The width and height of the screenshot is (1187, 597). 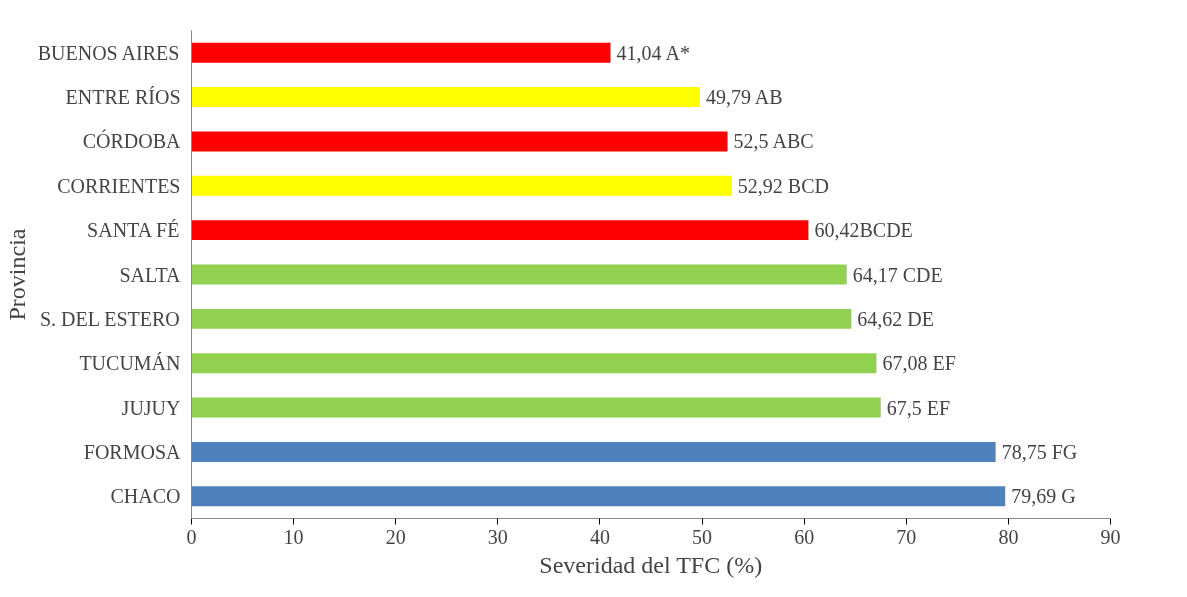 What do you see at coordinates (133, 230) in the screenshot?
I see `y-tick-label: SANTA FÉ` at bounding box center [133, 230].